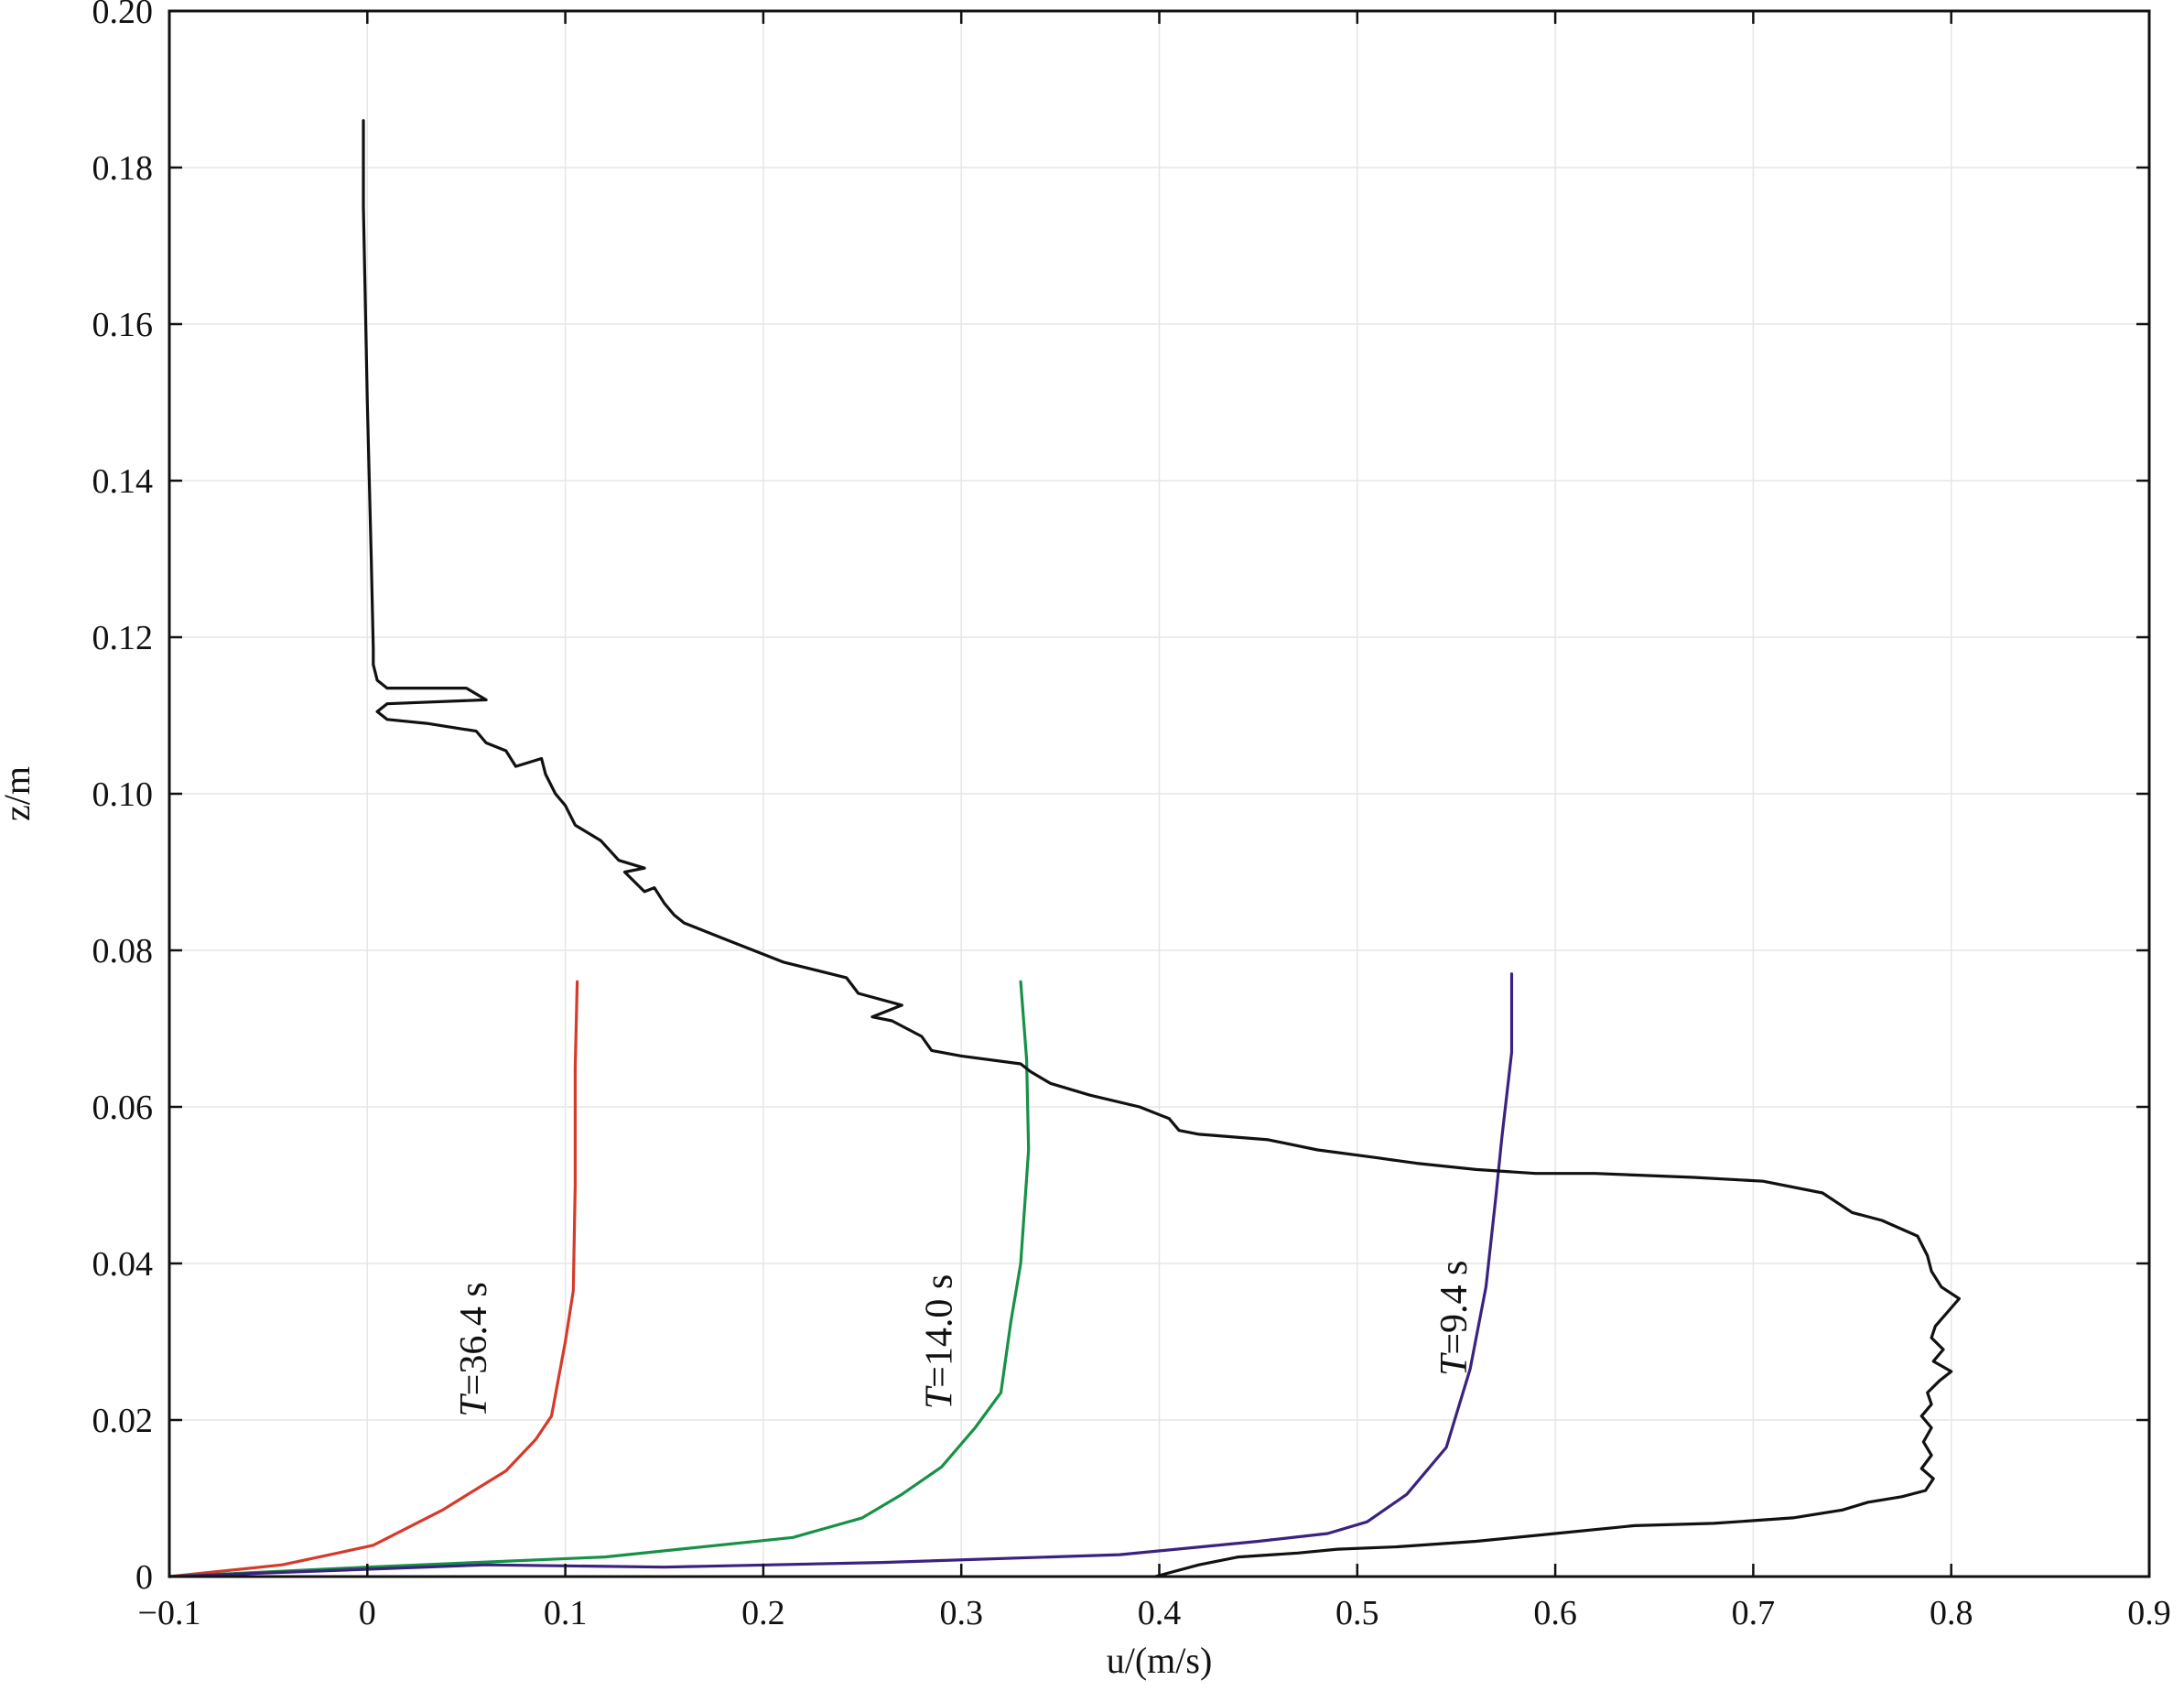  What do you see at coordinates (763, 1613) in the screenshot?
I see `x-tick-label: 0.2` at bounding box center [763, 1613].